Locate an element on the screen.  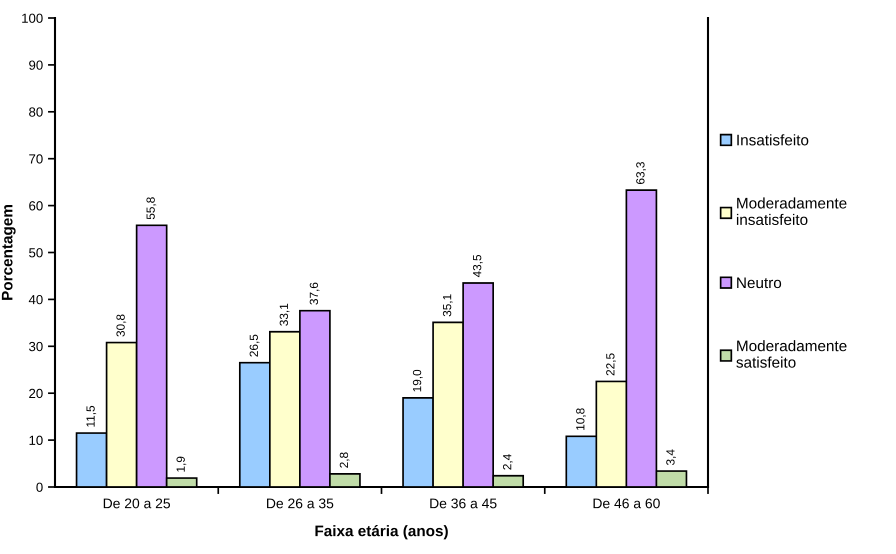
data-label: 55,8 is located at coordinates (151, 208).